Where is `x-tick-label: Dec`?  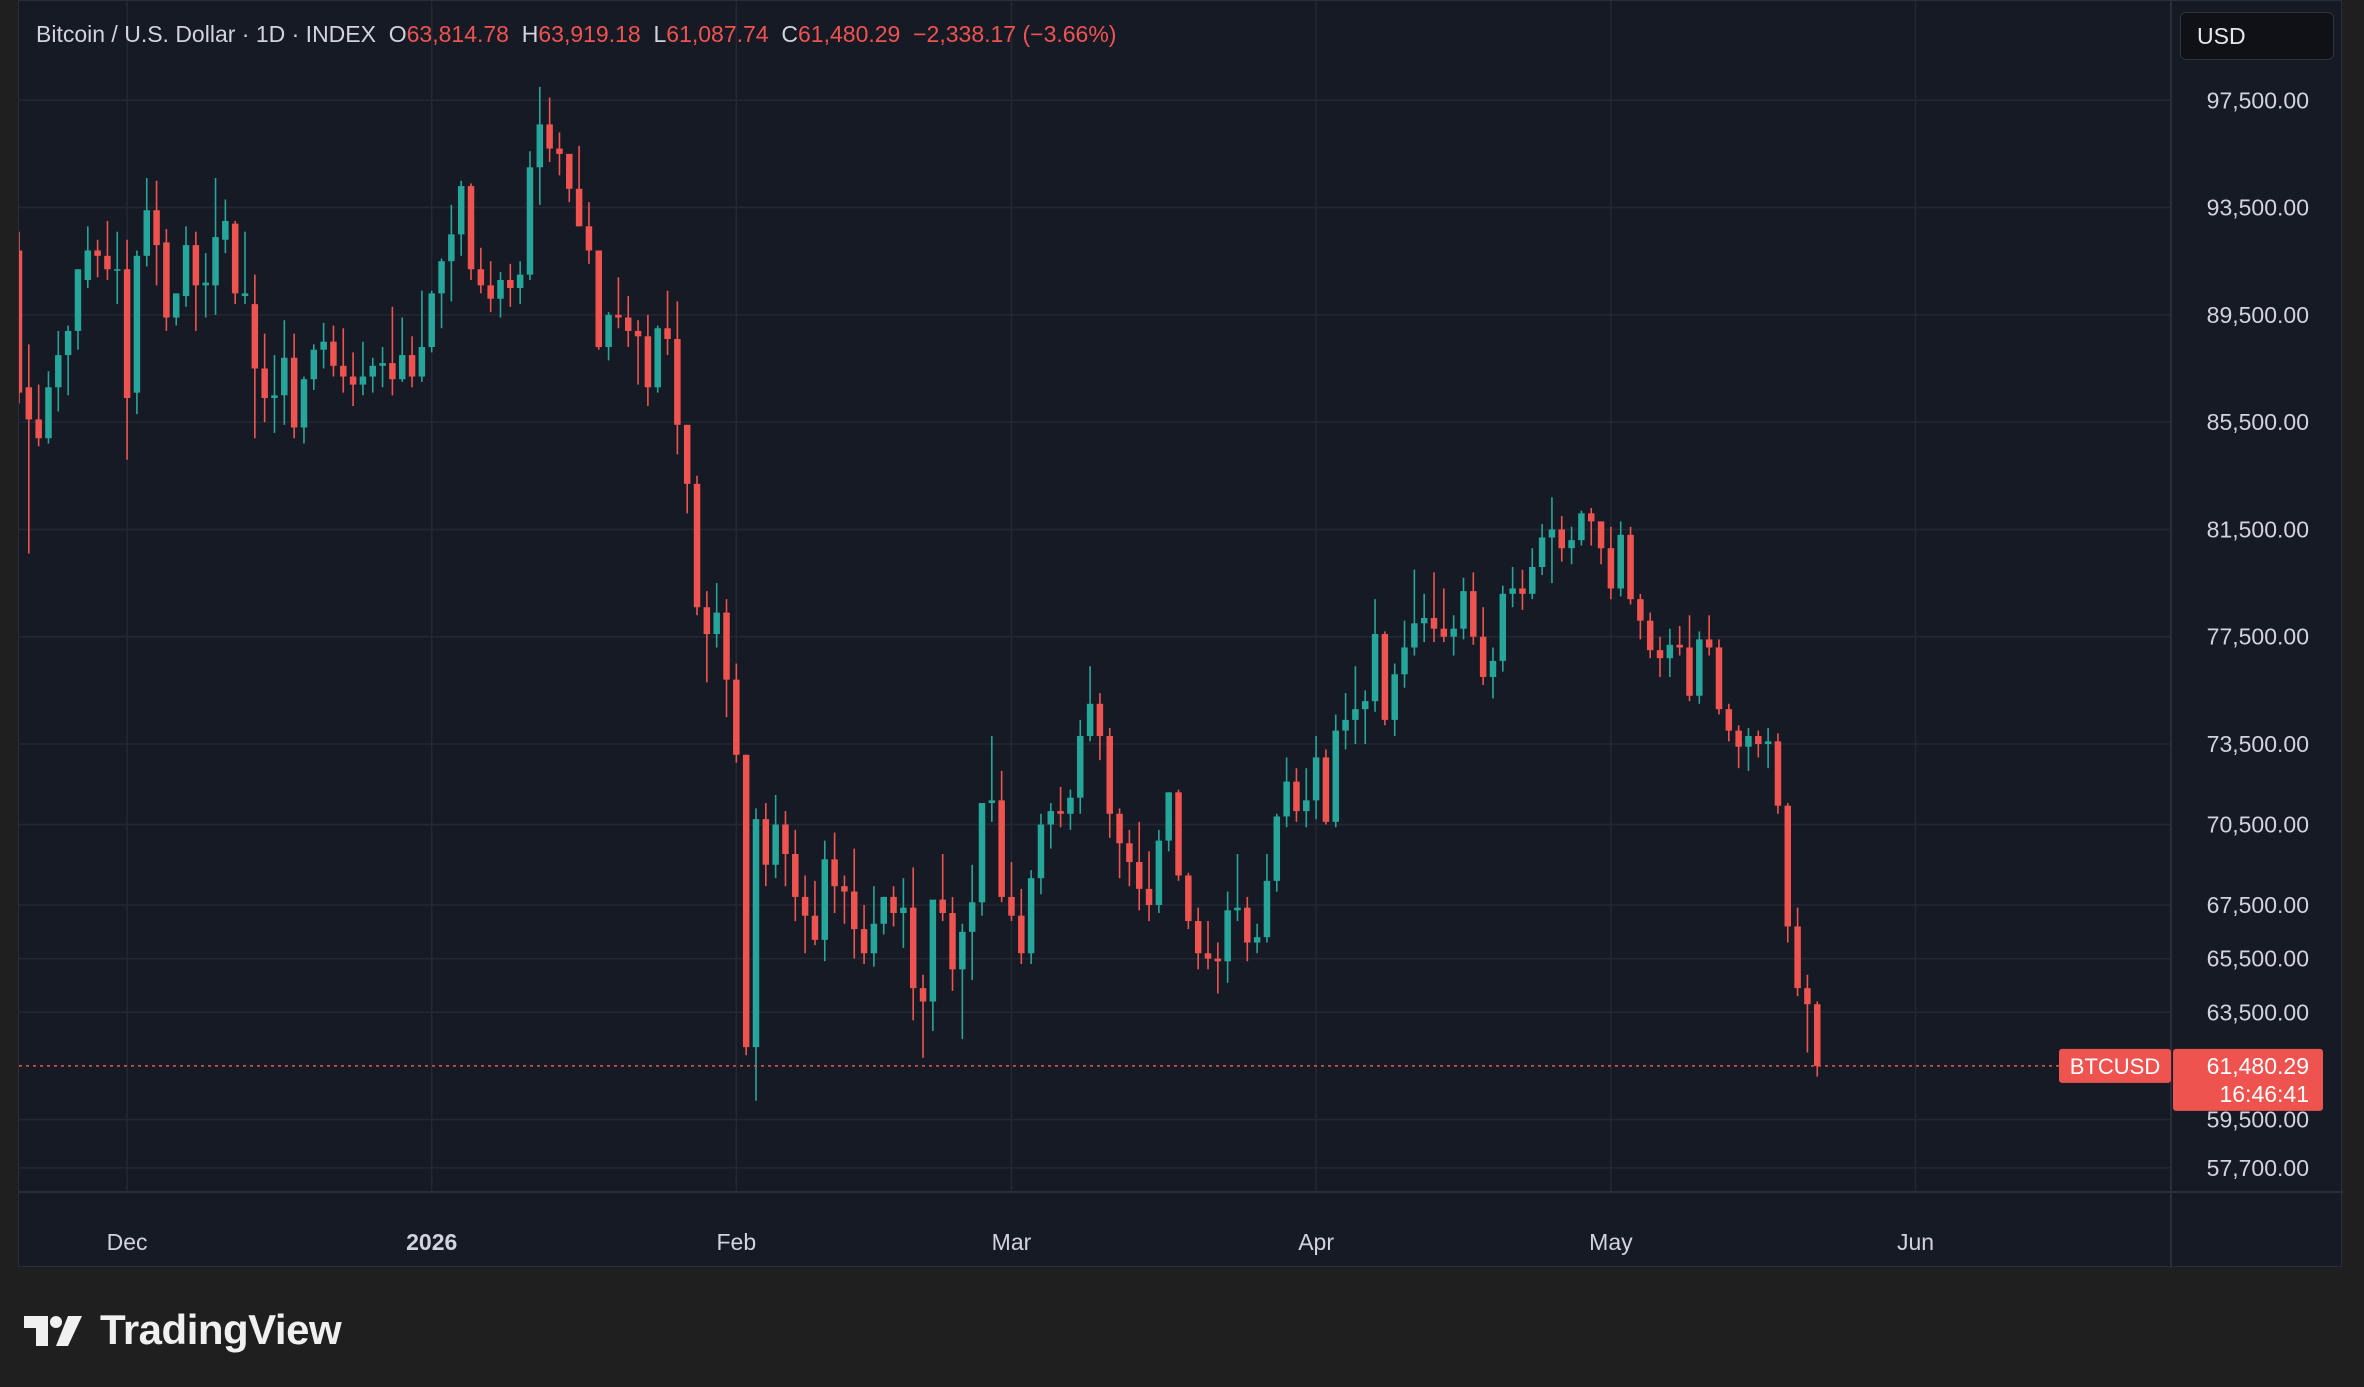 x-tick-label: Dec is located at coordinates (127, 1242).